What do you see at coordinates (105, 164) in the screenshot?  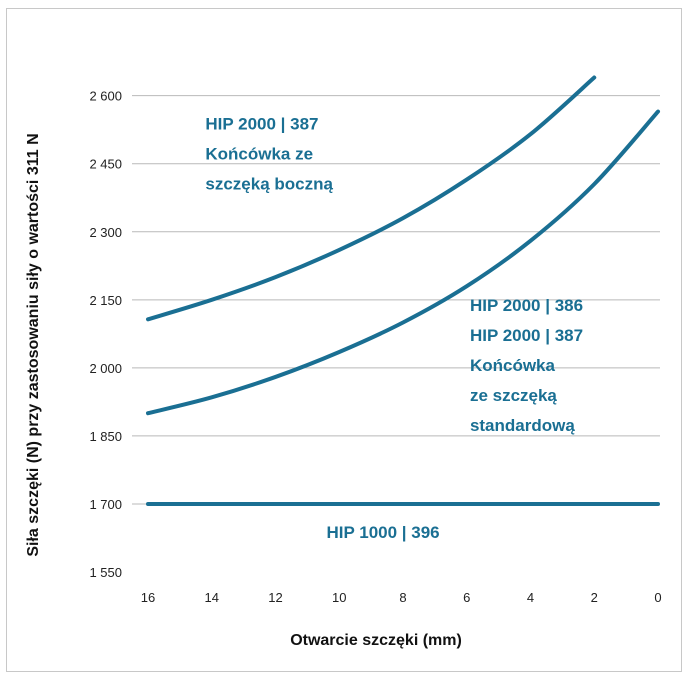 I see `y-tick-label: 2 450` at bounding box center [105, 164].